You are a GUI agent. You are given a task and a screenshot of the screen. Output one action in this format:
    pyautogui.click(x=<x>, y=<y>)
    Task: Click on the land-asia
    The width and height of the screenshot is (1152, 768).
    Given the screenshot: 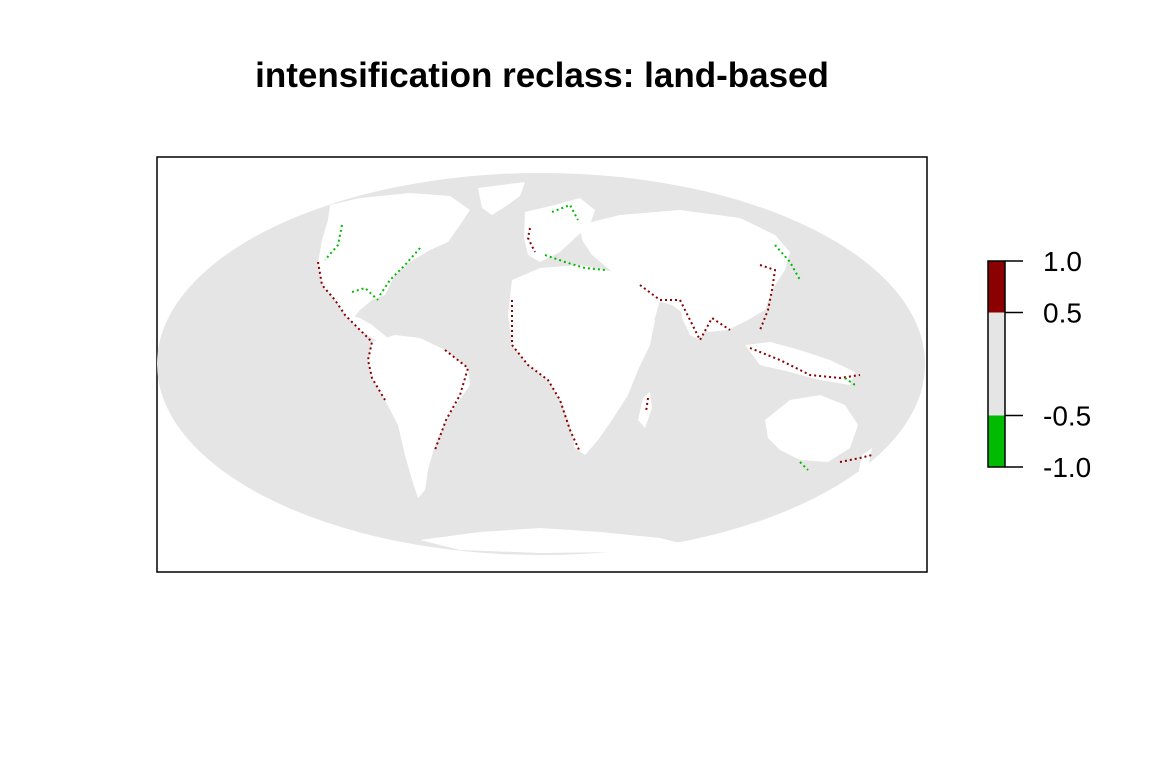 What is the action you would take?
    pyautogui.click(x=685, y=271)
    